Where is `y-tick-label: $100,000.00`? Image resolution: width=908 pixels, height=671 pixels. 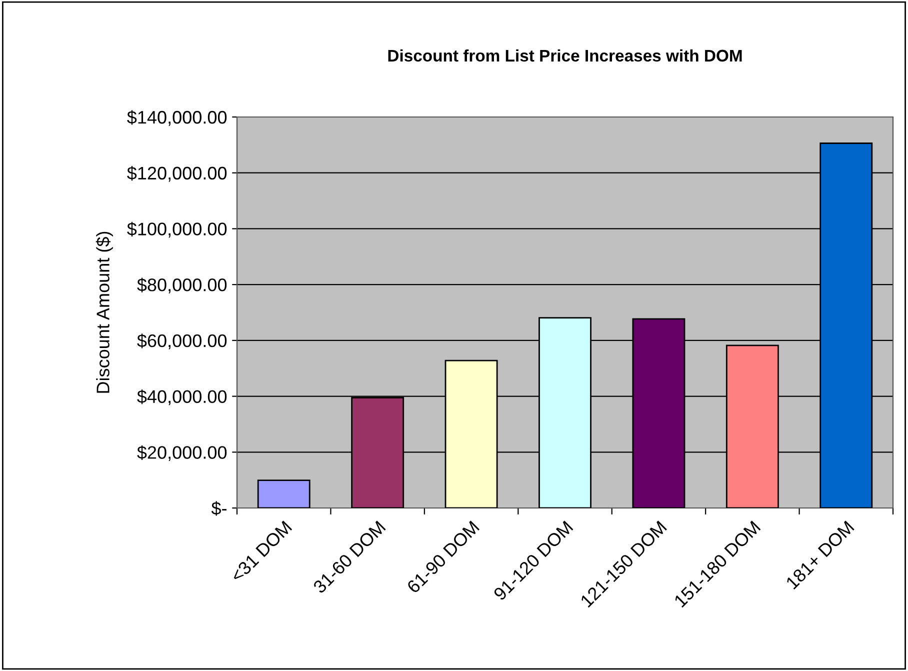 y-tick-label: $100,000.00 is located at coordinates (177, 230).